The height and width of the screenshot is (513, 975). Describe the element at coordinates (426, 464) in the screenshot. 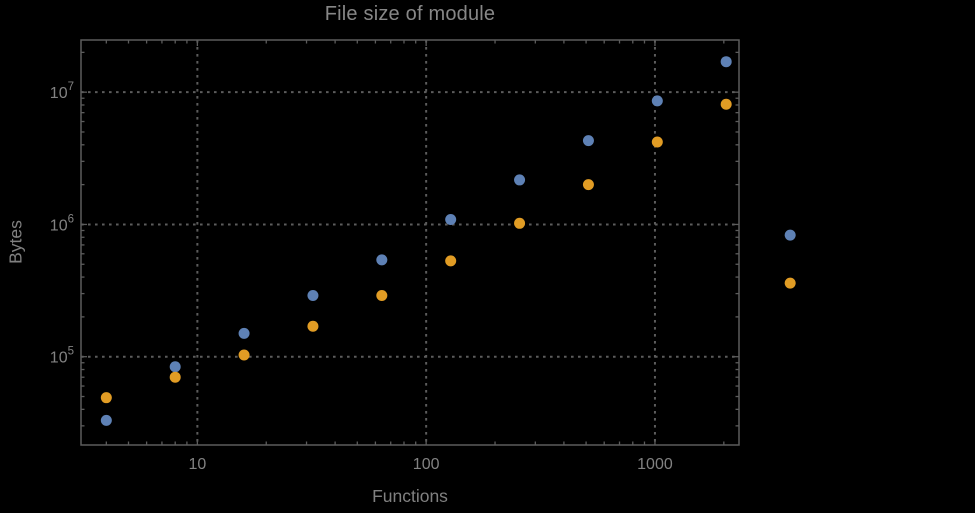

I see `x-tick-label: 100` at that location.